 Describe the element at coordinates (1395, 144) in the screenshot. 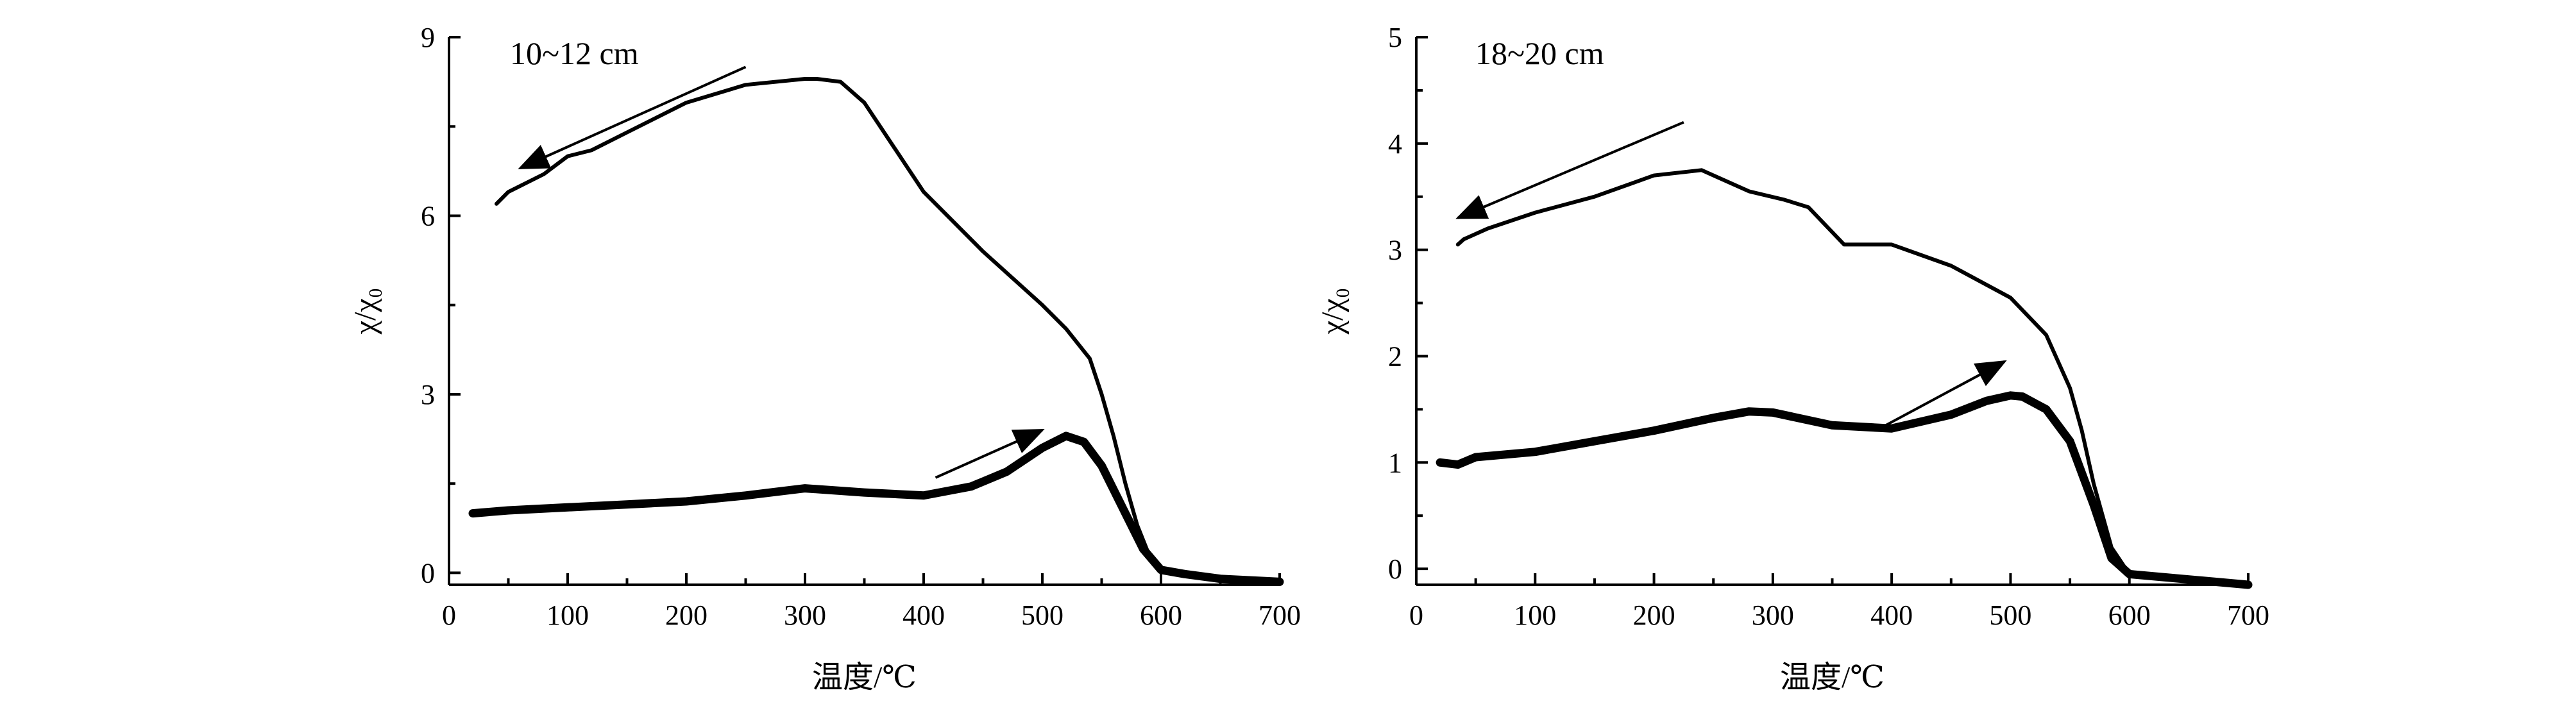

I see `y-tick-label: 4` at that location.